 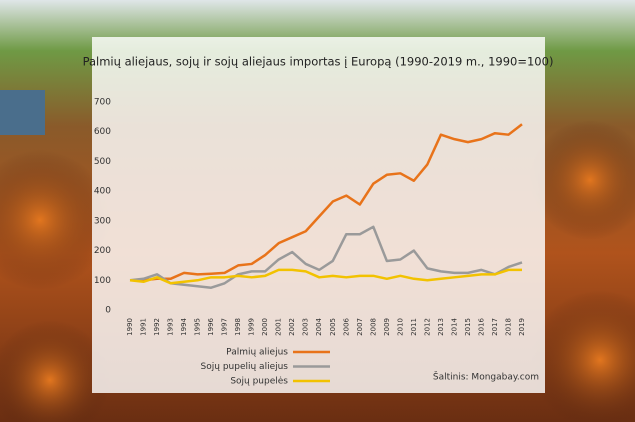 I want to click on x-tick-label: 1999, so click(x=252, y=327).